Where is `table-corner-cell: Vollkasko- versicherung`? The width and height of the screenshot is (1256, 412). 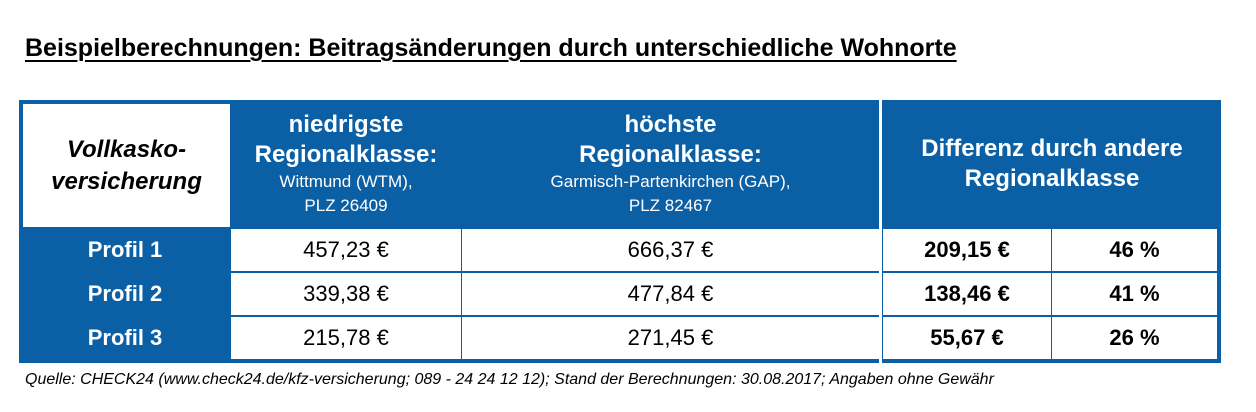 table-corner-cell: Vollkasko- versicherung is located at coordinates (126, 165).